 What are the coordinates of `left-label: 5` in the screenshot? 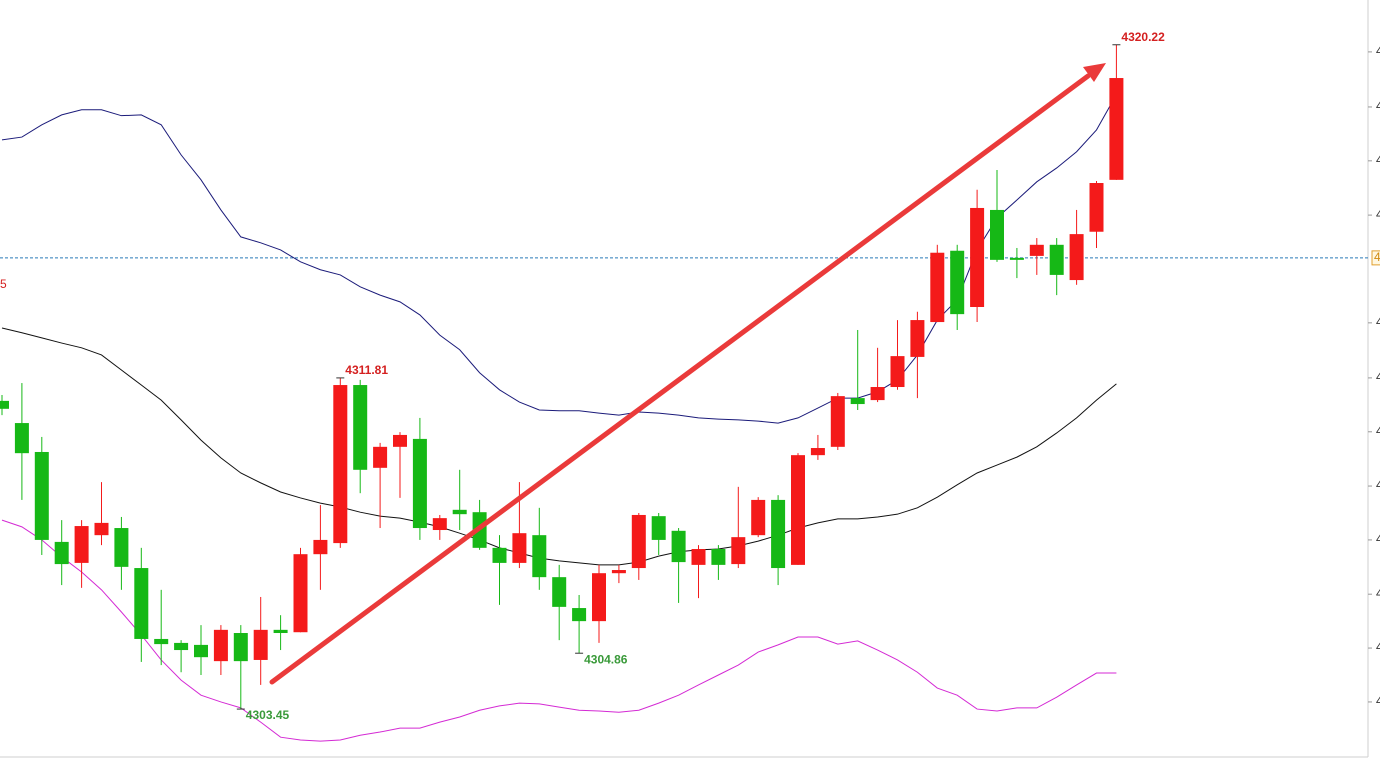 It's located at (3, 284).